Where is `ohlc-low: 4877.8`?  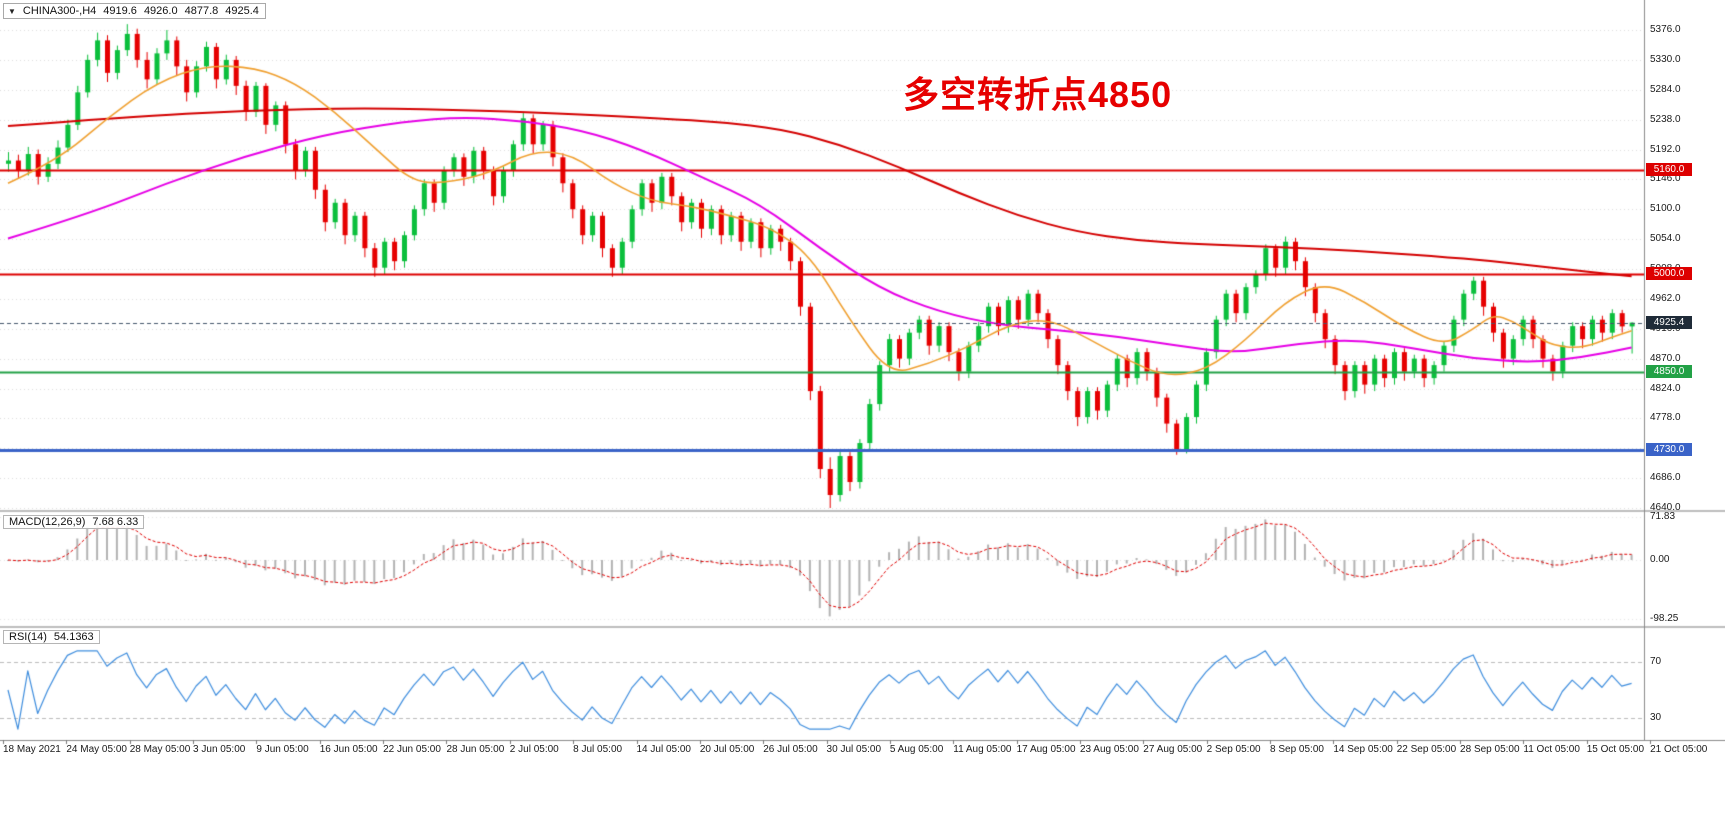
ohlc-low: 4877.8 is located at coordinates (201, 11).